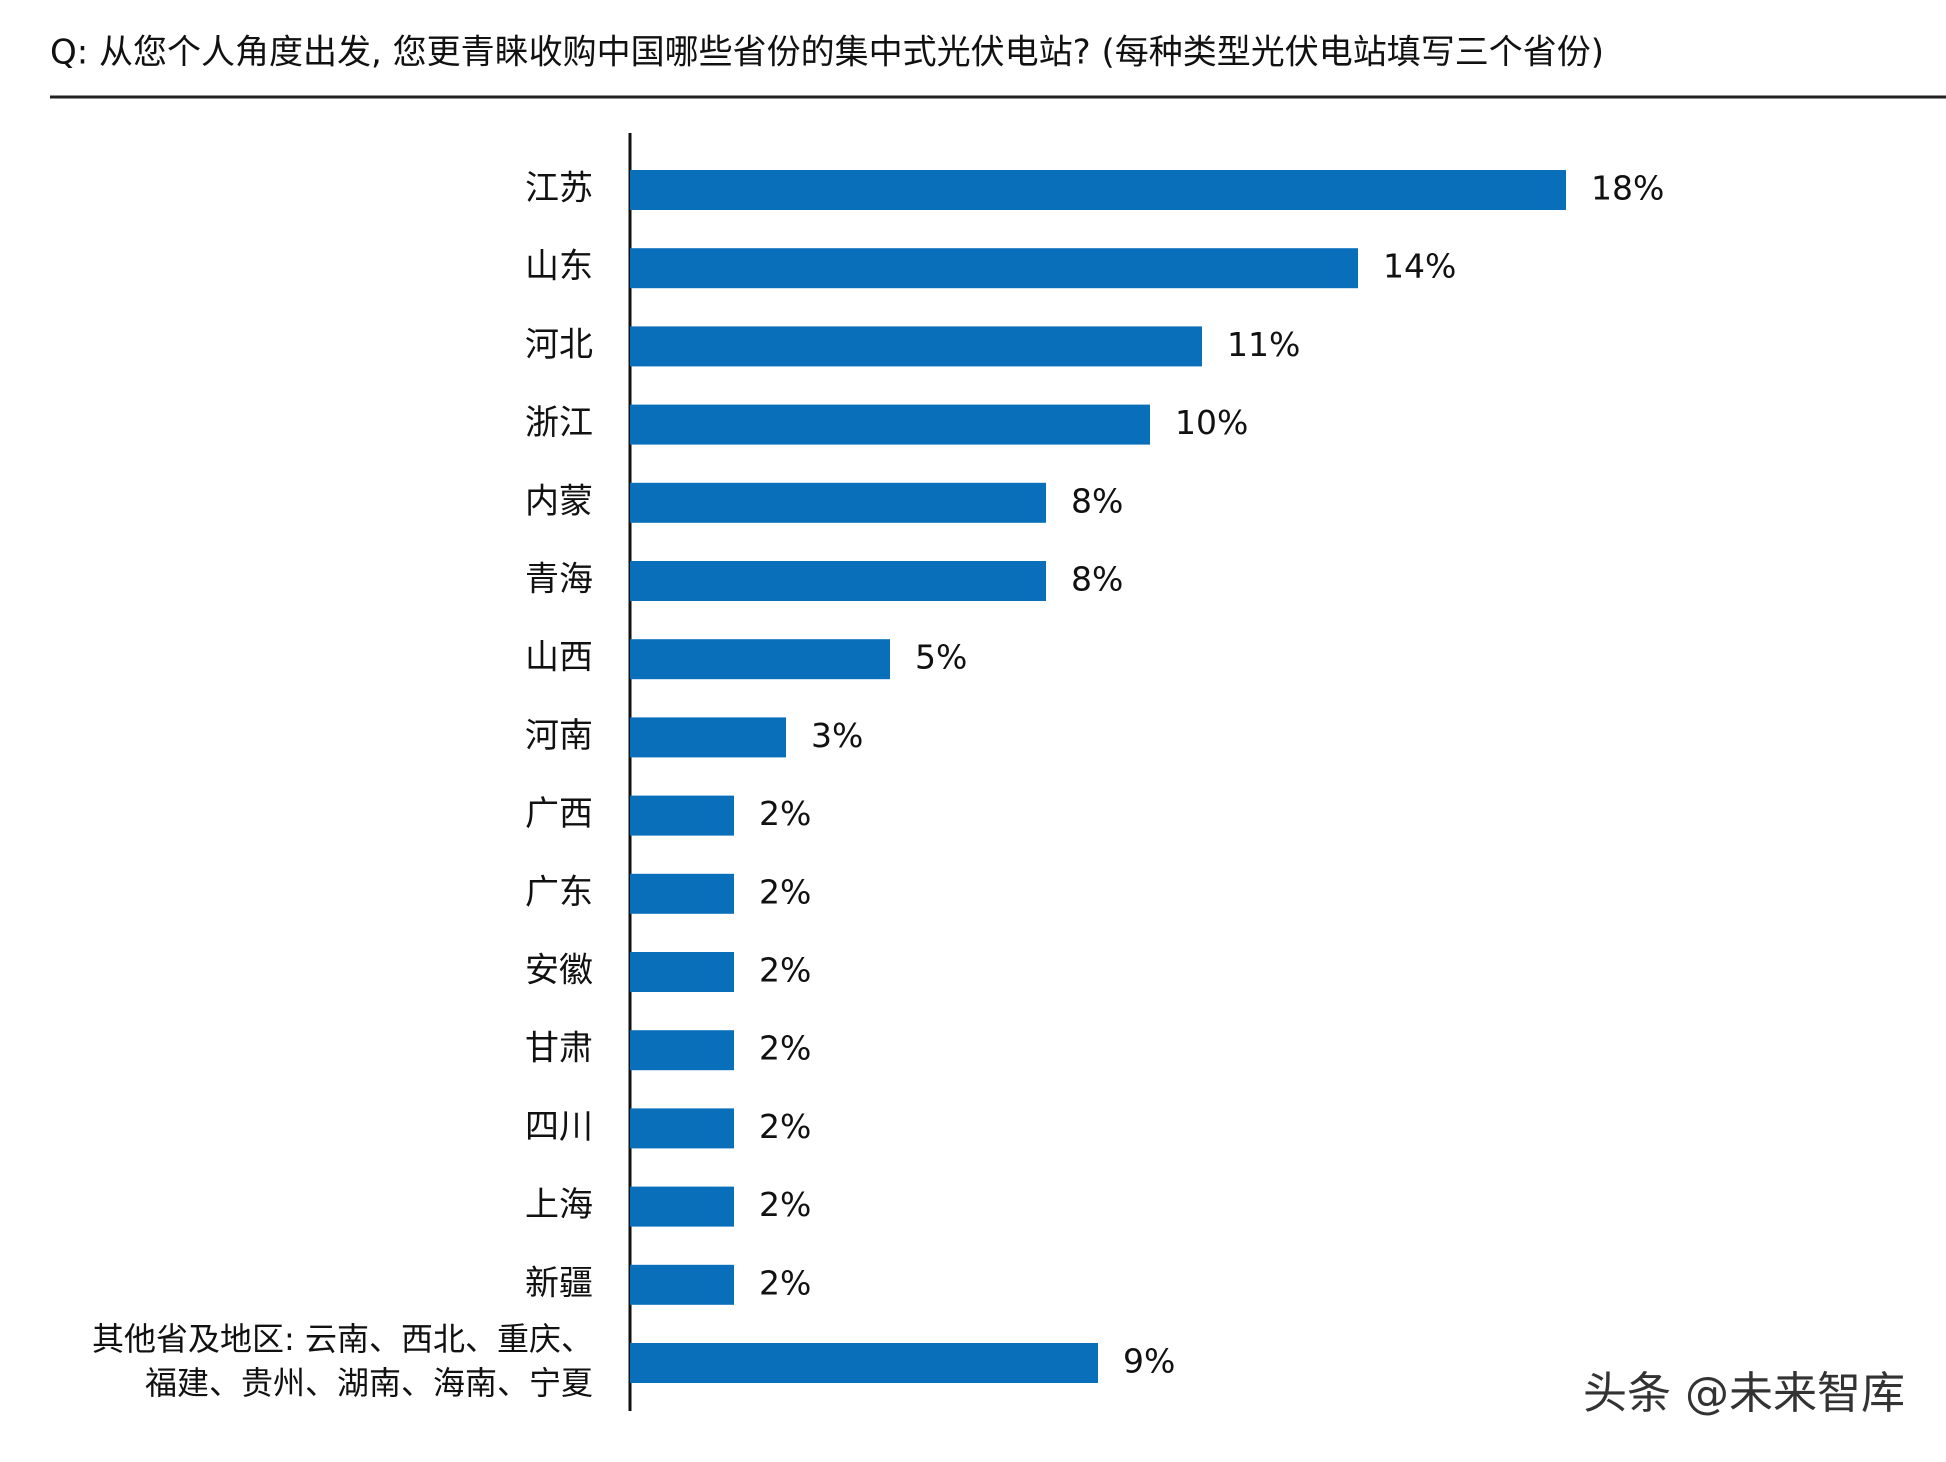 Image resolution: width=1946 pixels, height=1462 pixels. What do you see at coordinates (559, 267) in the screenshot?
I see `category-label: 山东` at bounding box center [559, 267].